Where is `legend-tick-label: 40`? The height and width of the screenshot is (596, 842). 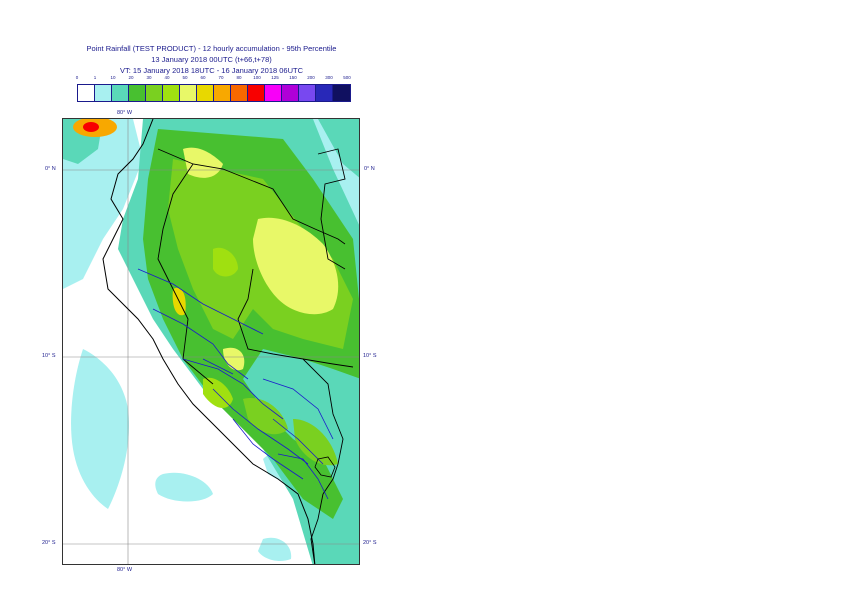
legend-tick-label: 40 is located at coordinates (167, 77).